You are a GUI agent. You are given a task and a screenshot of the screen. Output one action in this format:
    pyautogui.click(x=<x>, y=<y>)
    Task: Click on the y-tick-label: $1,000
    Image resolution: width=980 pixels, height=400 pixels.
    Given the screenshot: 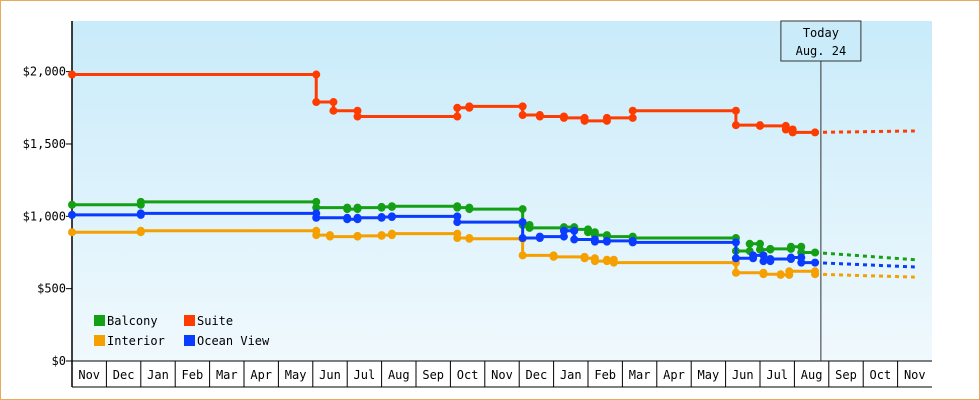 What is the action you would take?
    pyautogui.click(x=44, y=216)
    